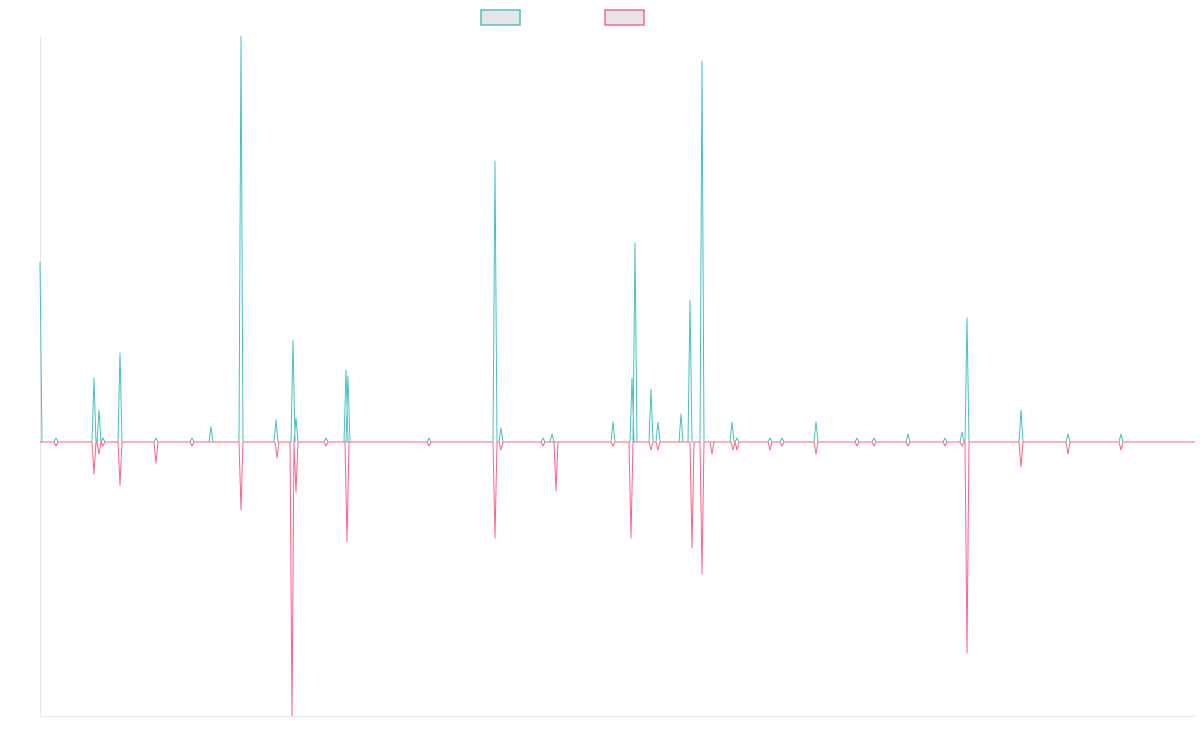  What do you see at coordinates (562, 17) in the screenshot?
I see `legend` at bounding box center [562, 17].